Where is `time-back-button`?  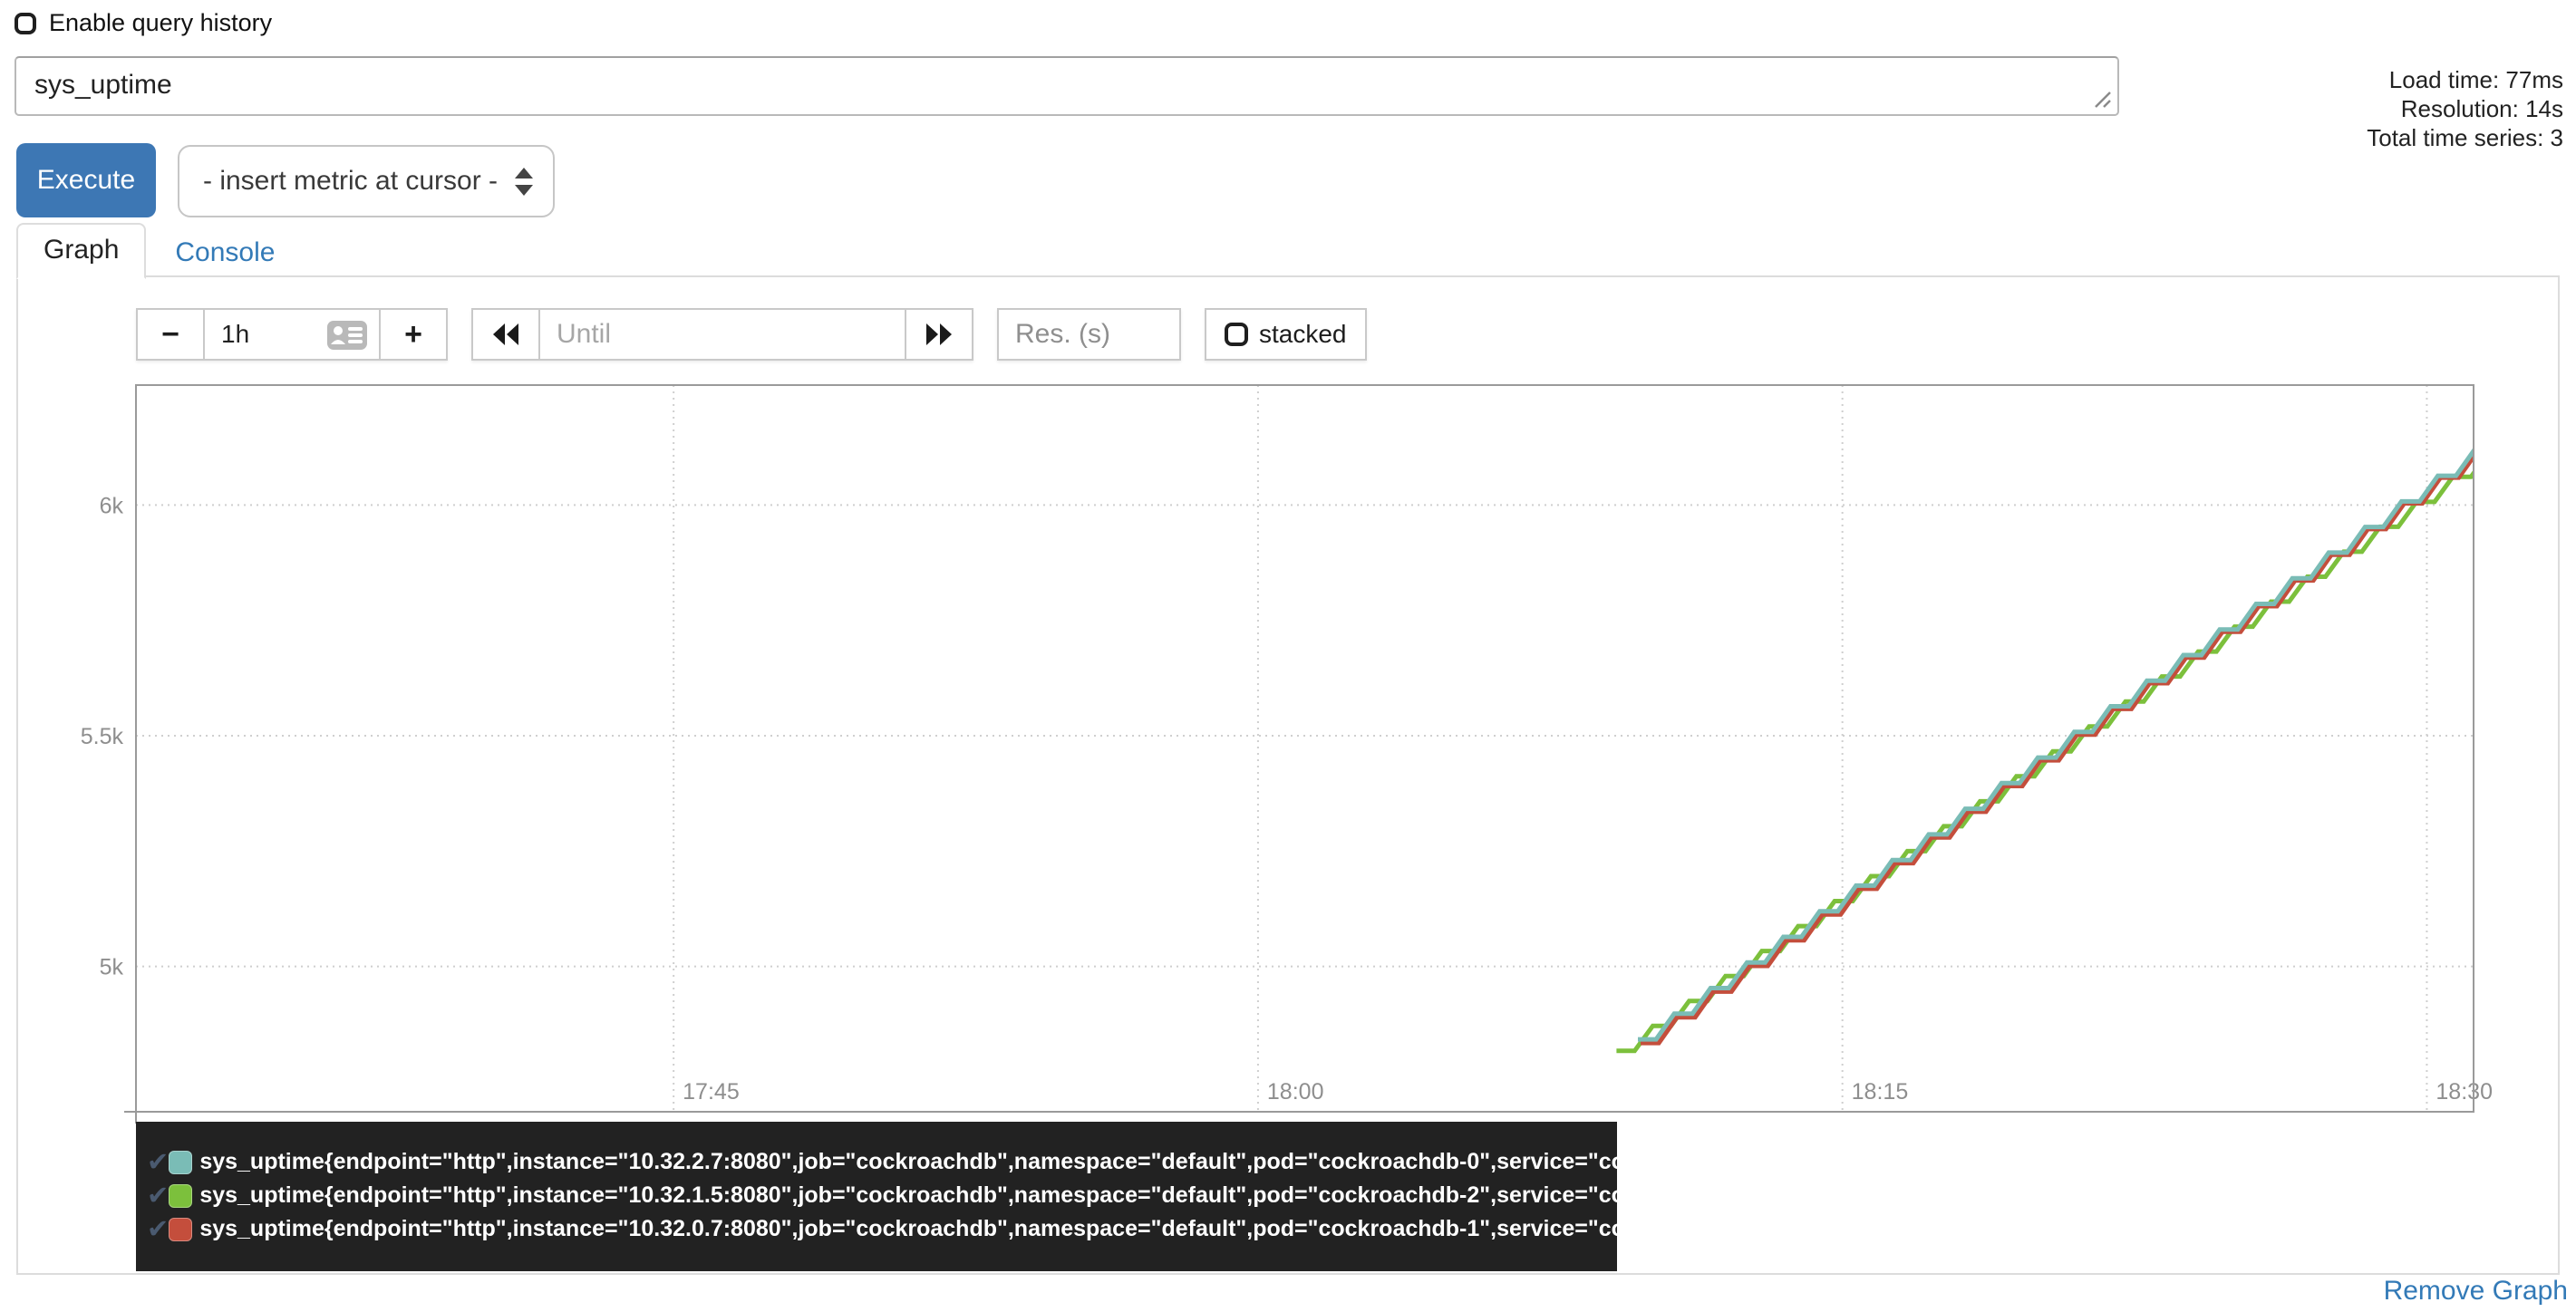 time-back-button is located at coordinates (505, 334).